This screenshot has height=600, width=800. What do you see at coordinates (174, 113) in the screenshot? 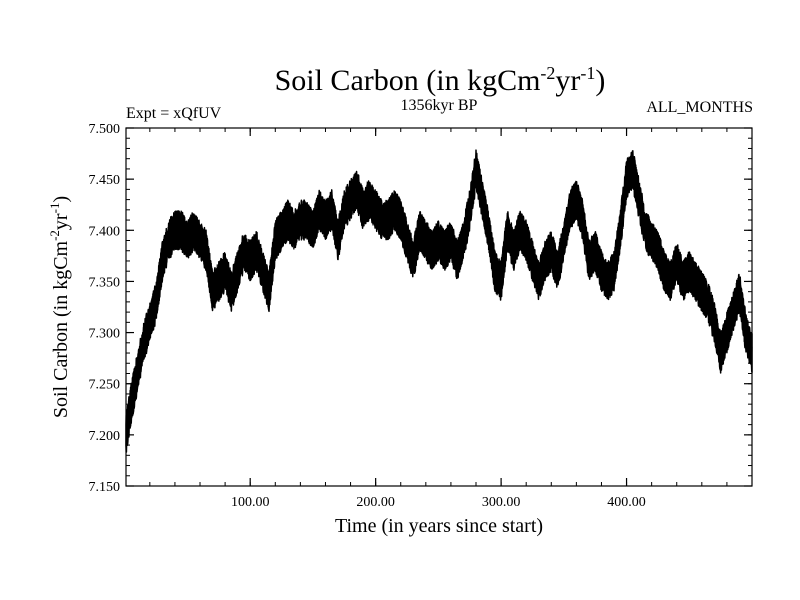
I see `experiment-label: Expt = xQfUV` at bounding box center [174, 113].